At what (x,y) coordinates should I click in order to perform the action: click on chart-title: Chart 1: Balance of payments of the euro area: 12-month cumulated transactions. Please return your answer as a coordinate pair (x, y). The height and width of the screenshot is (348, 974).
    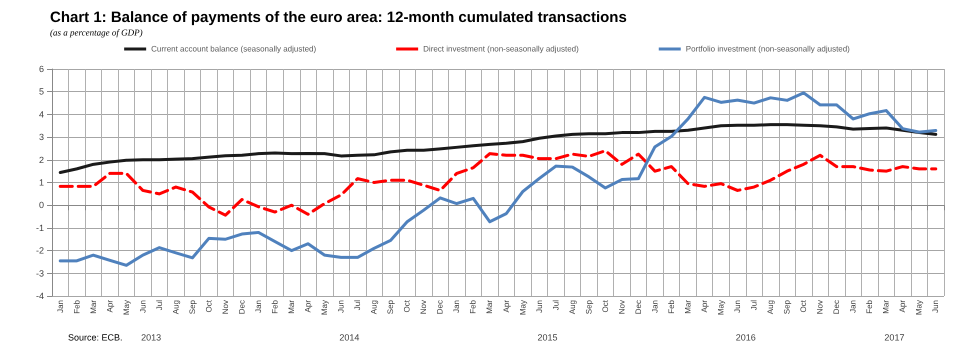
    Looking at the image, I should click on (338, 17).